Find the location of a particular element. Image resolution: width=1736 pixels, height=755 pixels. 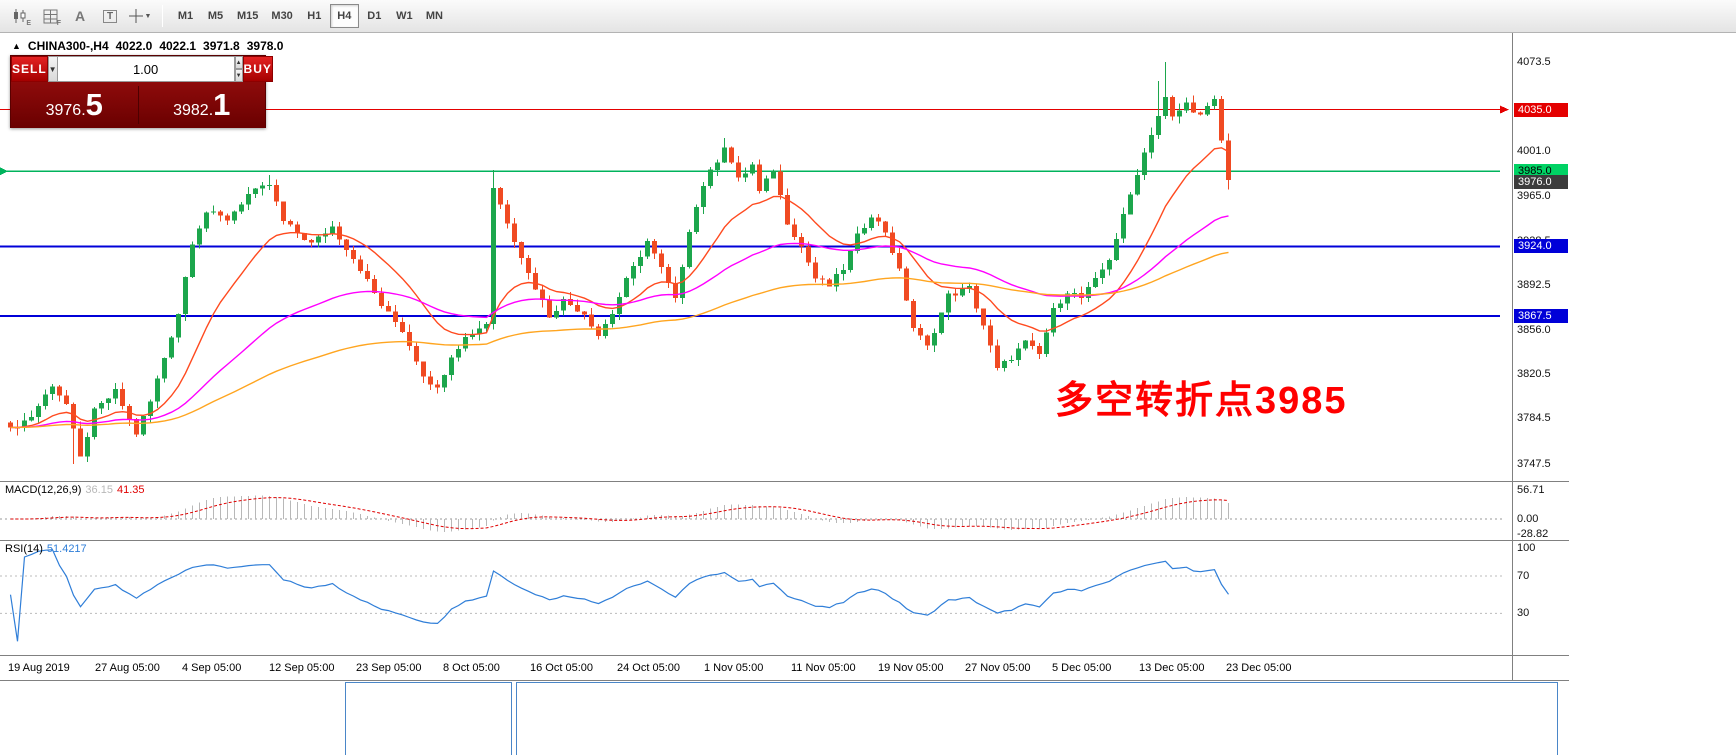

volume-decrease-button: ▼ is located at coordinates (238, 75).